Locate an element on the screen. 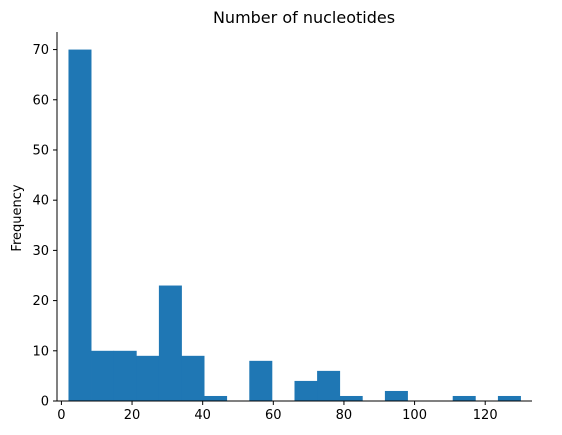  x-tick-label: 100 is located at coordinates (414, 415).